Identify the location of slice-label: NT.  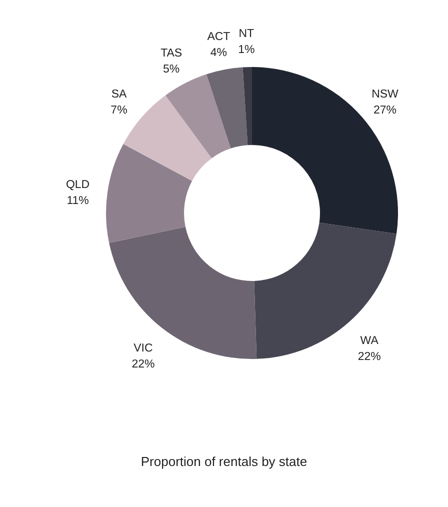
(246, 34).